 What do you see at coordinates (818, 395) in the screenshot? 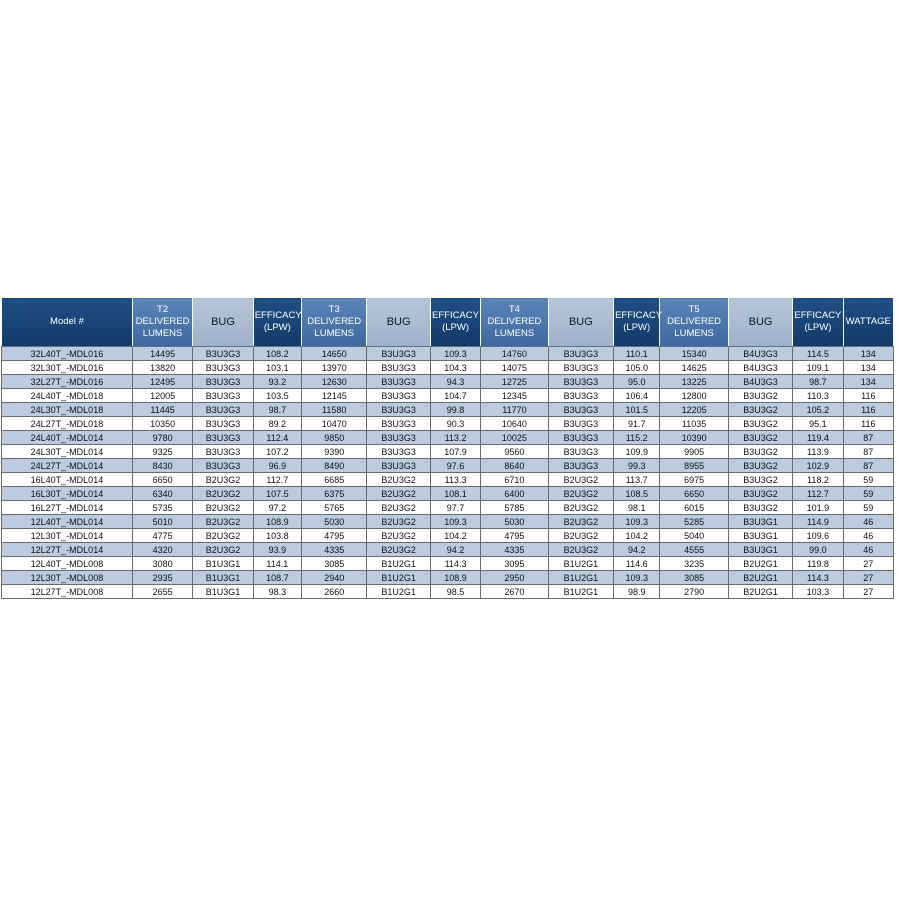
I see `cell-t5-efficacy: 110.3` at bounding box center [818, 395].